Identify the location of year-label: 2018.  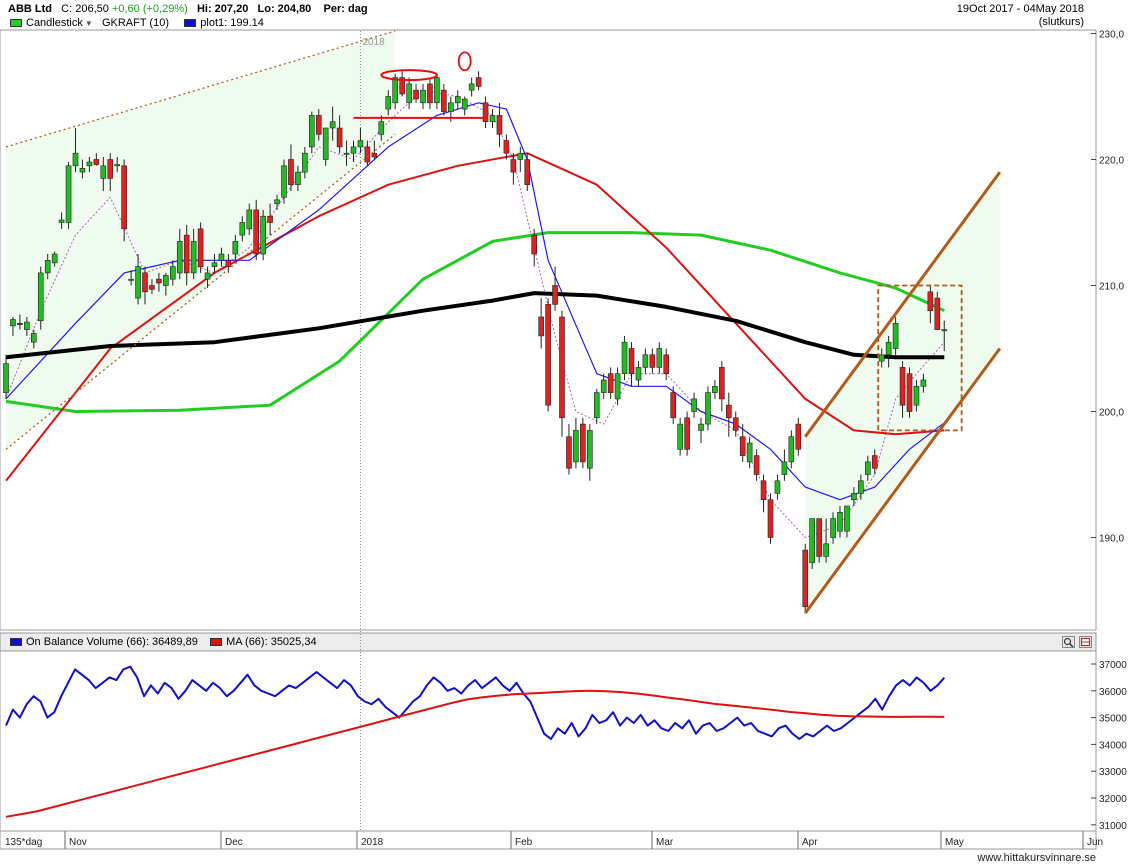
(373, 42).